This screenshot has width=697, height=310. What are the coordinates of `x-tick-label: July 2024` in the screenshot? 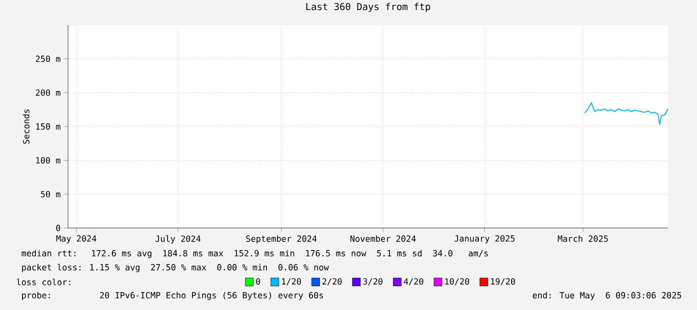 It's located at (178, 239).